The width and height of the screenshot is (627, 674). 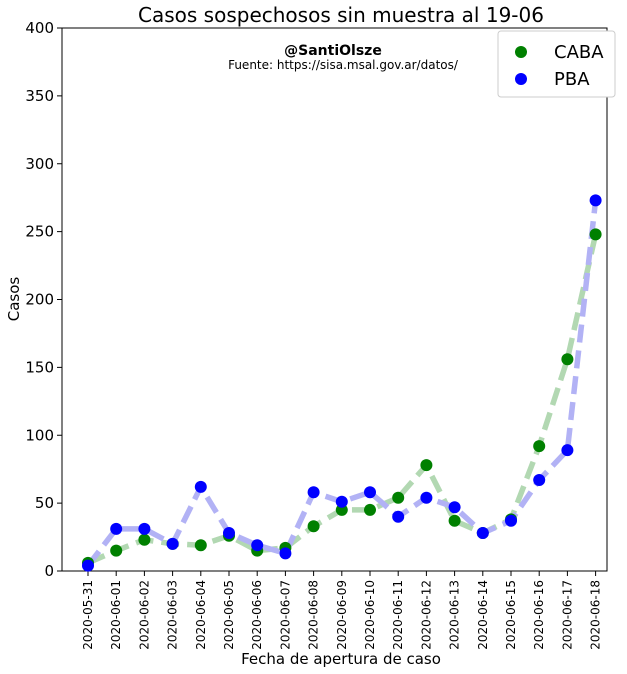 What do you see at coordinates (314, 615) in the screenshot?
I see `x-tick-label: 2020-06-08` at bounding box center [314, 615].